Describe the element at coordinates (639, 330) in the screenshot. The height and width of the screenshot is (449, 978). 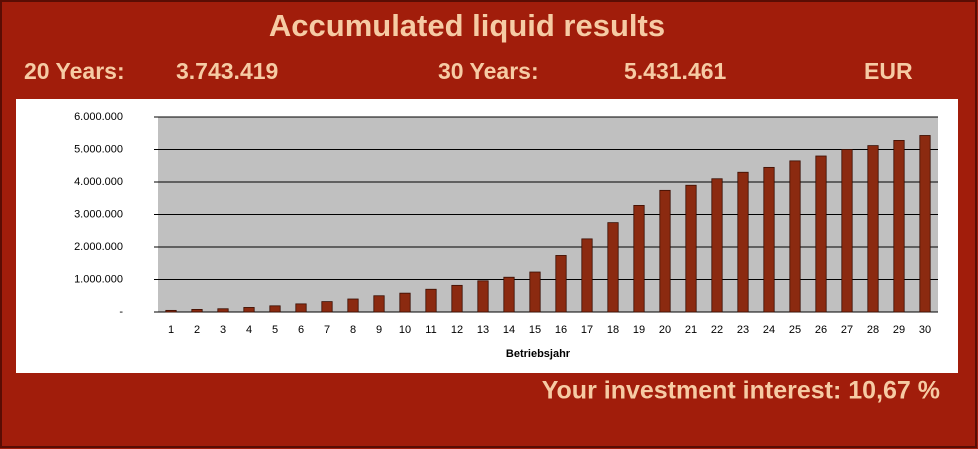
I see `x-tick-label: 19` at that location.